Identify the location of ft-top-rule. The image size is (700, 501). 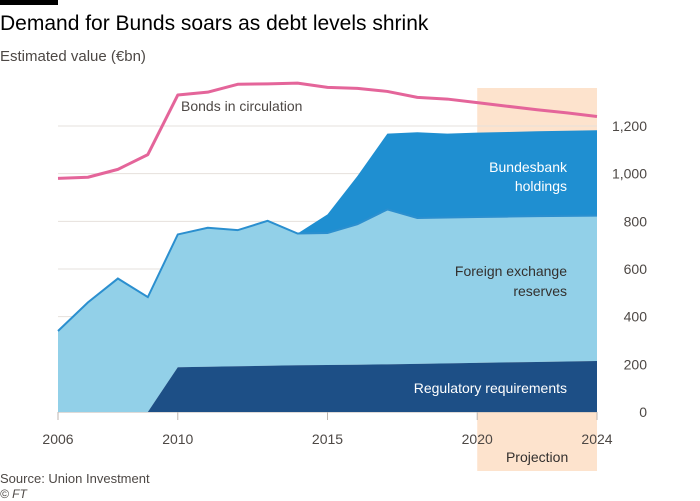
(29, 2).